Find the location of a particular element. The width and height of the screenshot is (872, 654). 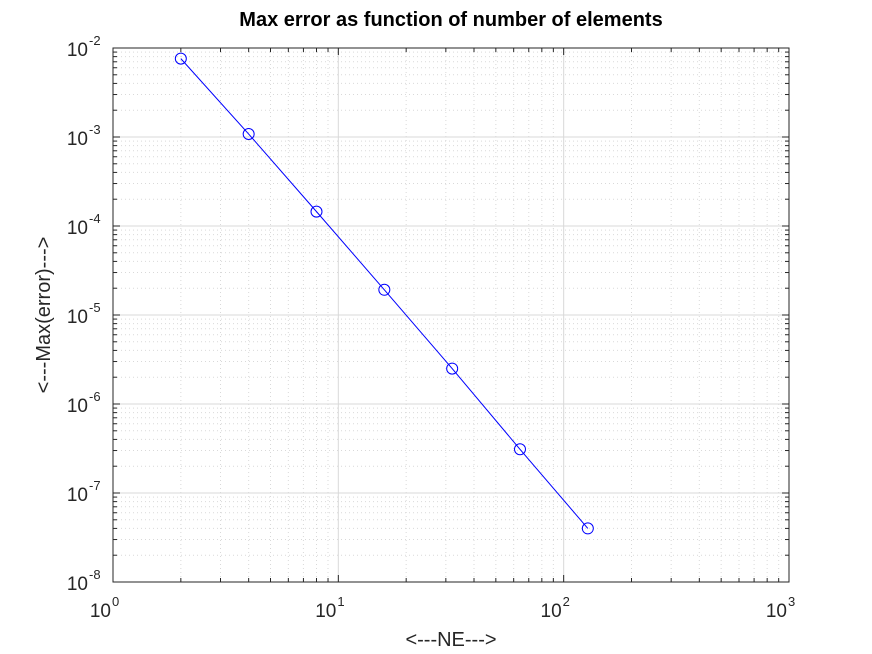

y-tick-label: 10 -2 is located at coordinates (84, 47).